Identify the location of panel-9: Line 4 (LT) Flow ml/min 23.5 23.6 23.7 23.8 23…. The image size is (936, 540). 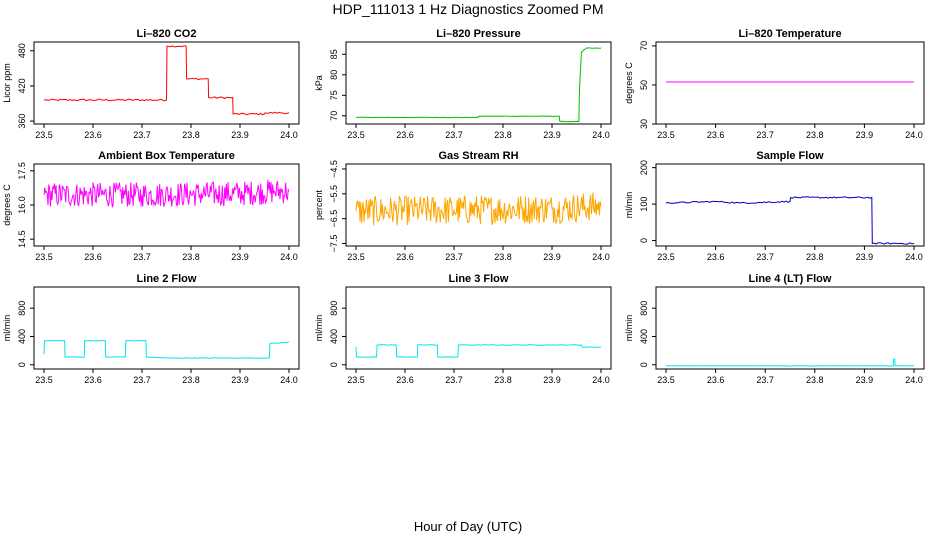
(774, 329).